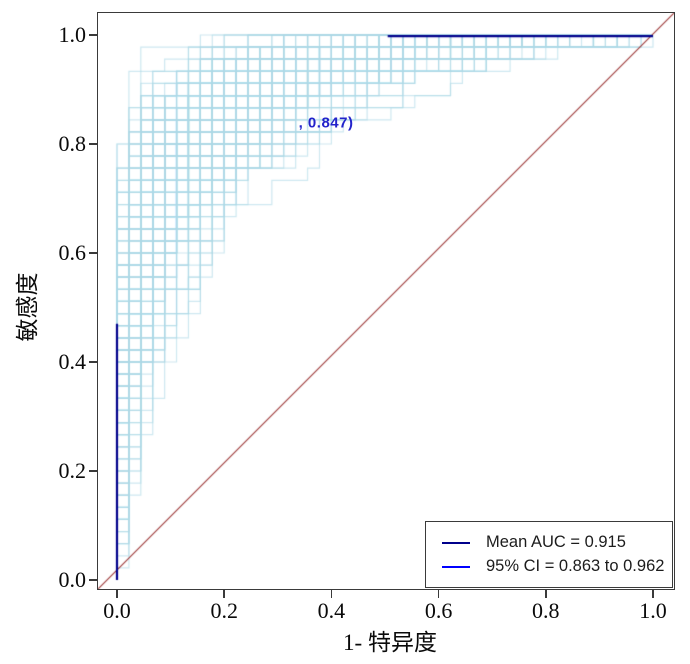 This screenshot has width=690, height=664. Describe the element at coordinates (331, 610) in the screenshot. I see `x-tick-label: 0.4` at that location.